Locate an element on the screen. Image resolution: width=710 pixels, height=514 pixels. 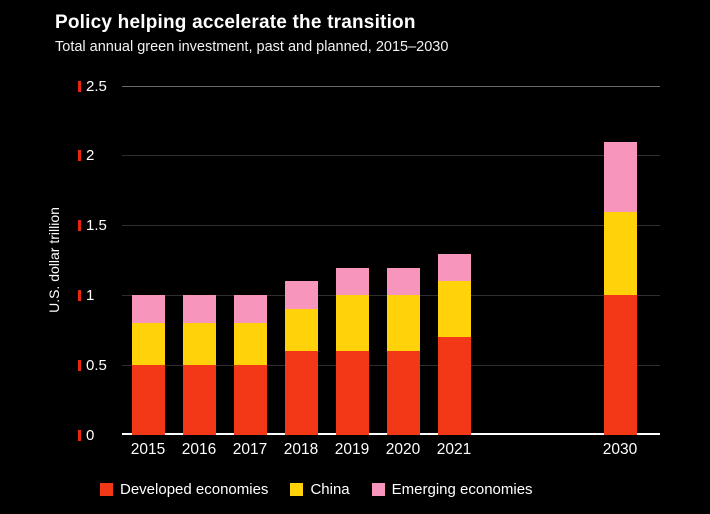
x-tick-label: 2020 is located at coordinates (403, 449).